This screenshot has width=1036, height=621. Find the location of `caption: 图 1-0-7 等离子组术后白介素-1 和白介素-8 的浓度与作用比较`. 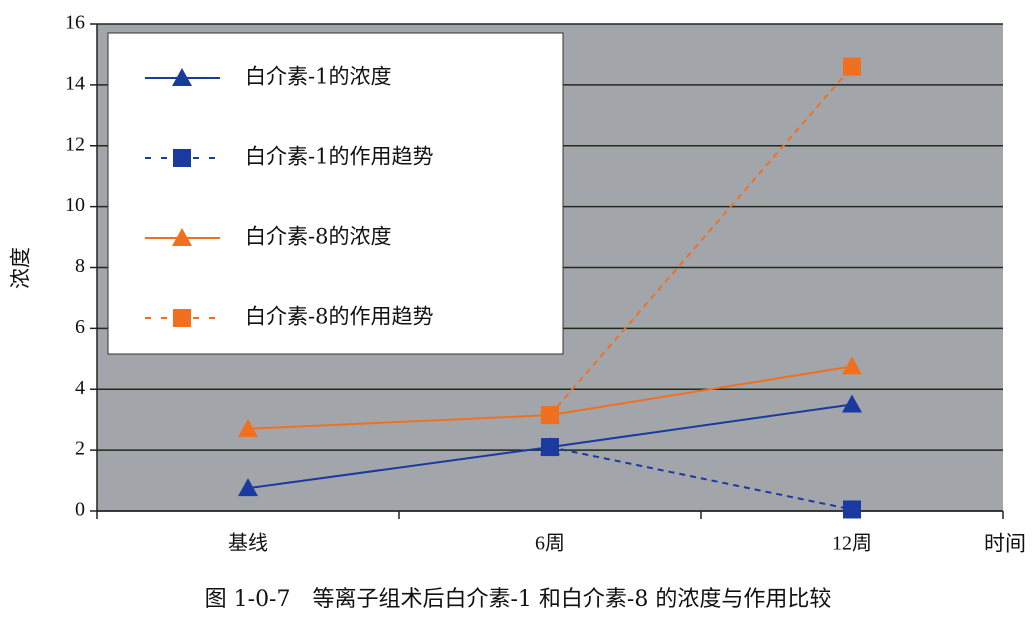

caption: 图 1-0-7 等离子组术后白介素-1 和白介素-8 的浓度与作用比较 is located at coordinates (518, 599).